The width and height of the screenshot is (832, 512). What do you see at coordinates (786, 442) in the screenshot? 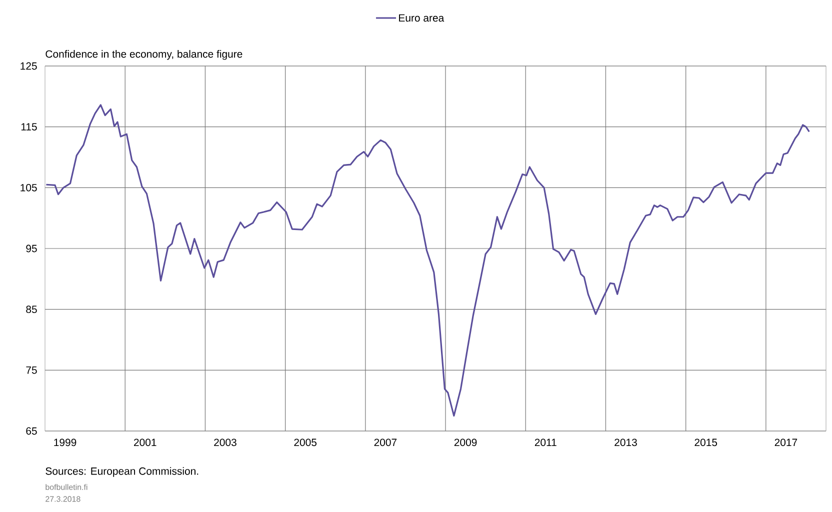
I see `x-tick-label: 2017` at bounding box center [786, 442].